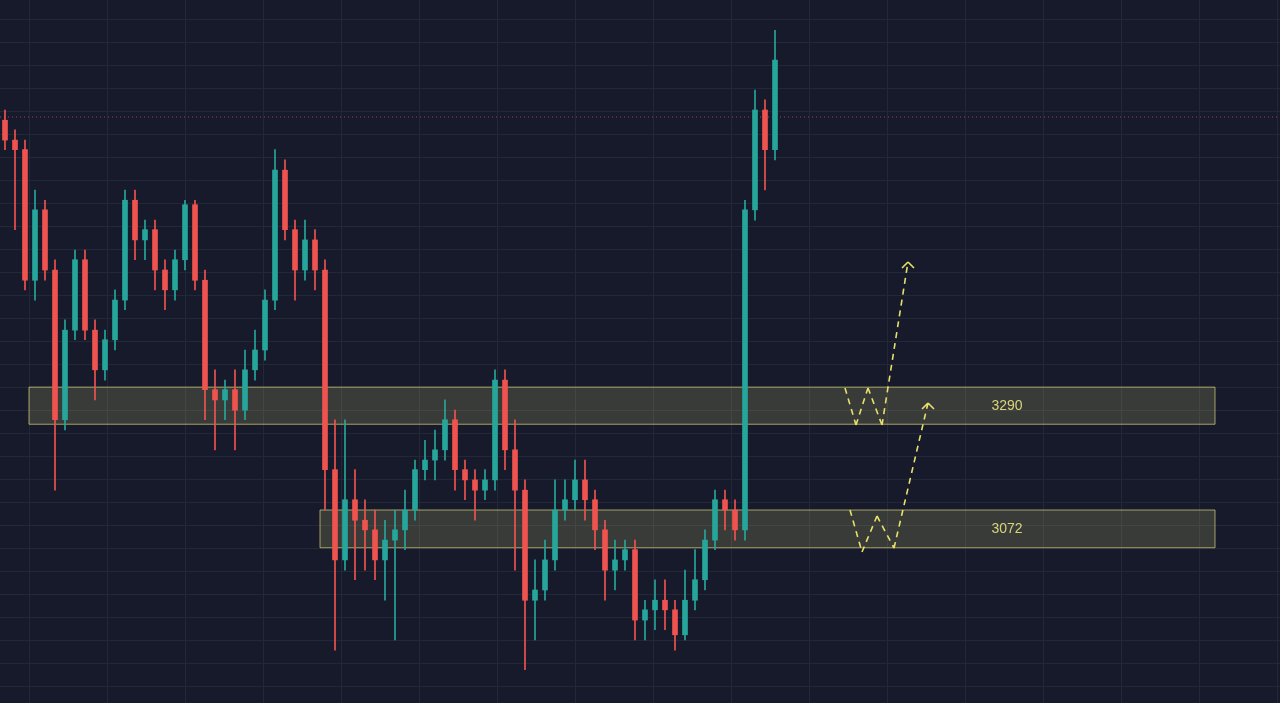 Image resolution: width=1280 pixels, height=703 pixels. Describe the element at coordinates (1007, 404) in the screenshot. I see `band-label: 3290` at that location.